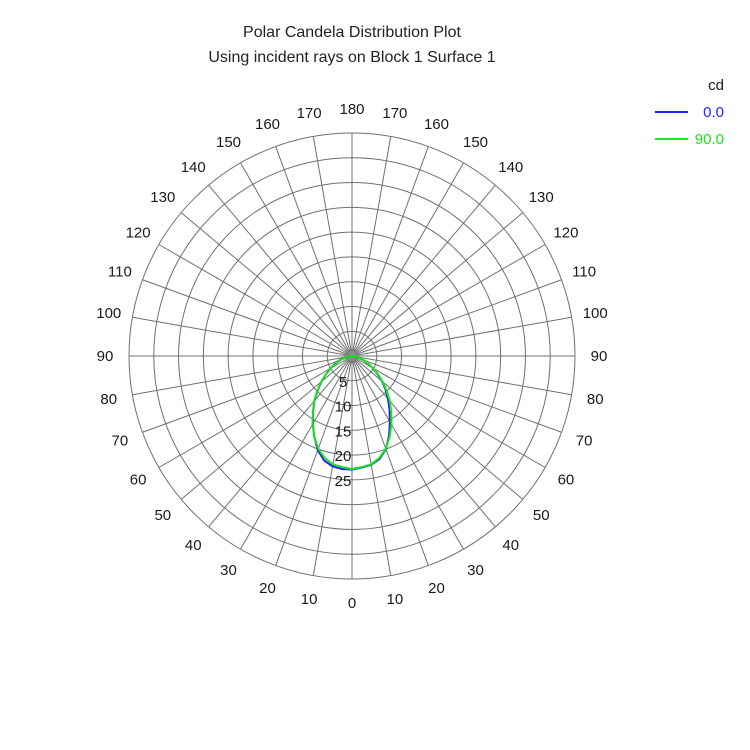 The height and width of the screenshot is (750, 750). Describe the element at coordinates (351, 109) in the screenshot. I see `angle-tick-label: 180` at that location.